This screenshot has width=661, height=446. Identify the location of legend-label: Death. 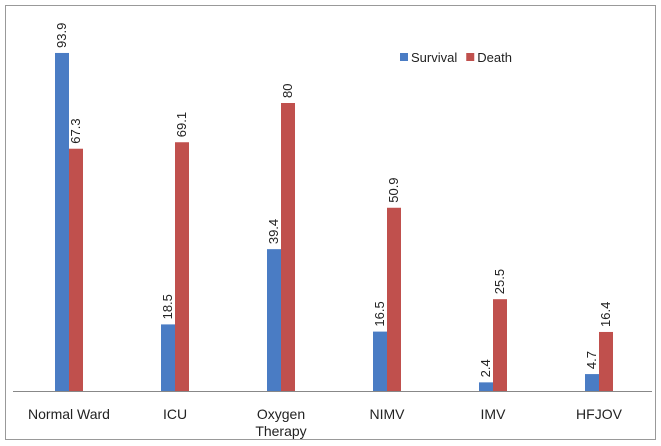
(494, 57).